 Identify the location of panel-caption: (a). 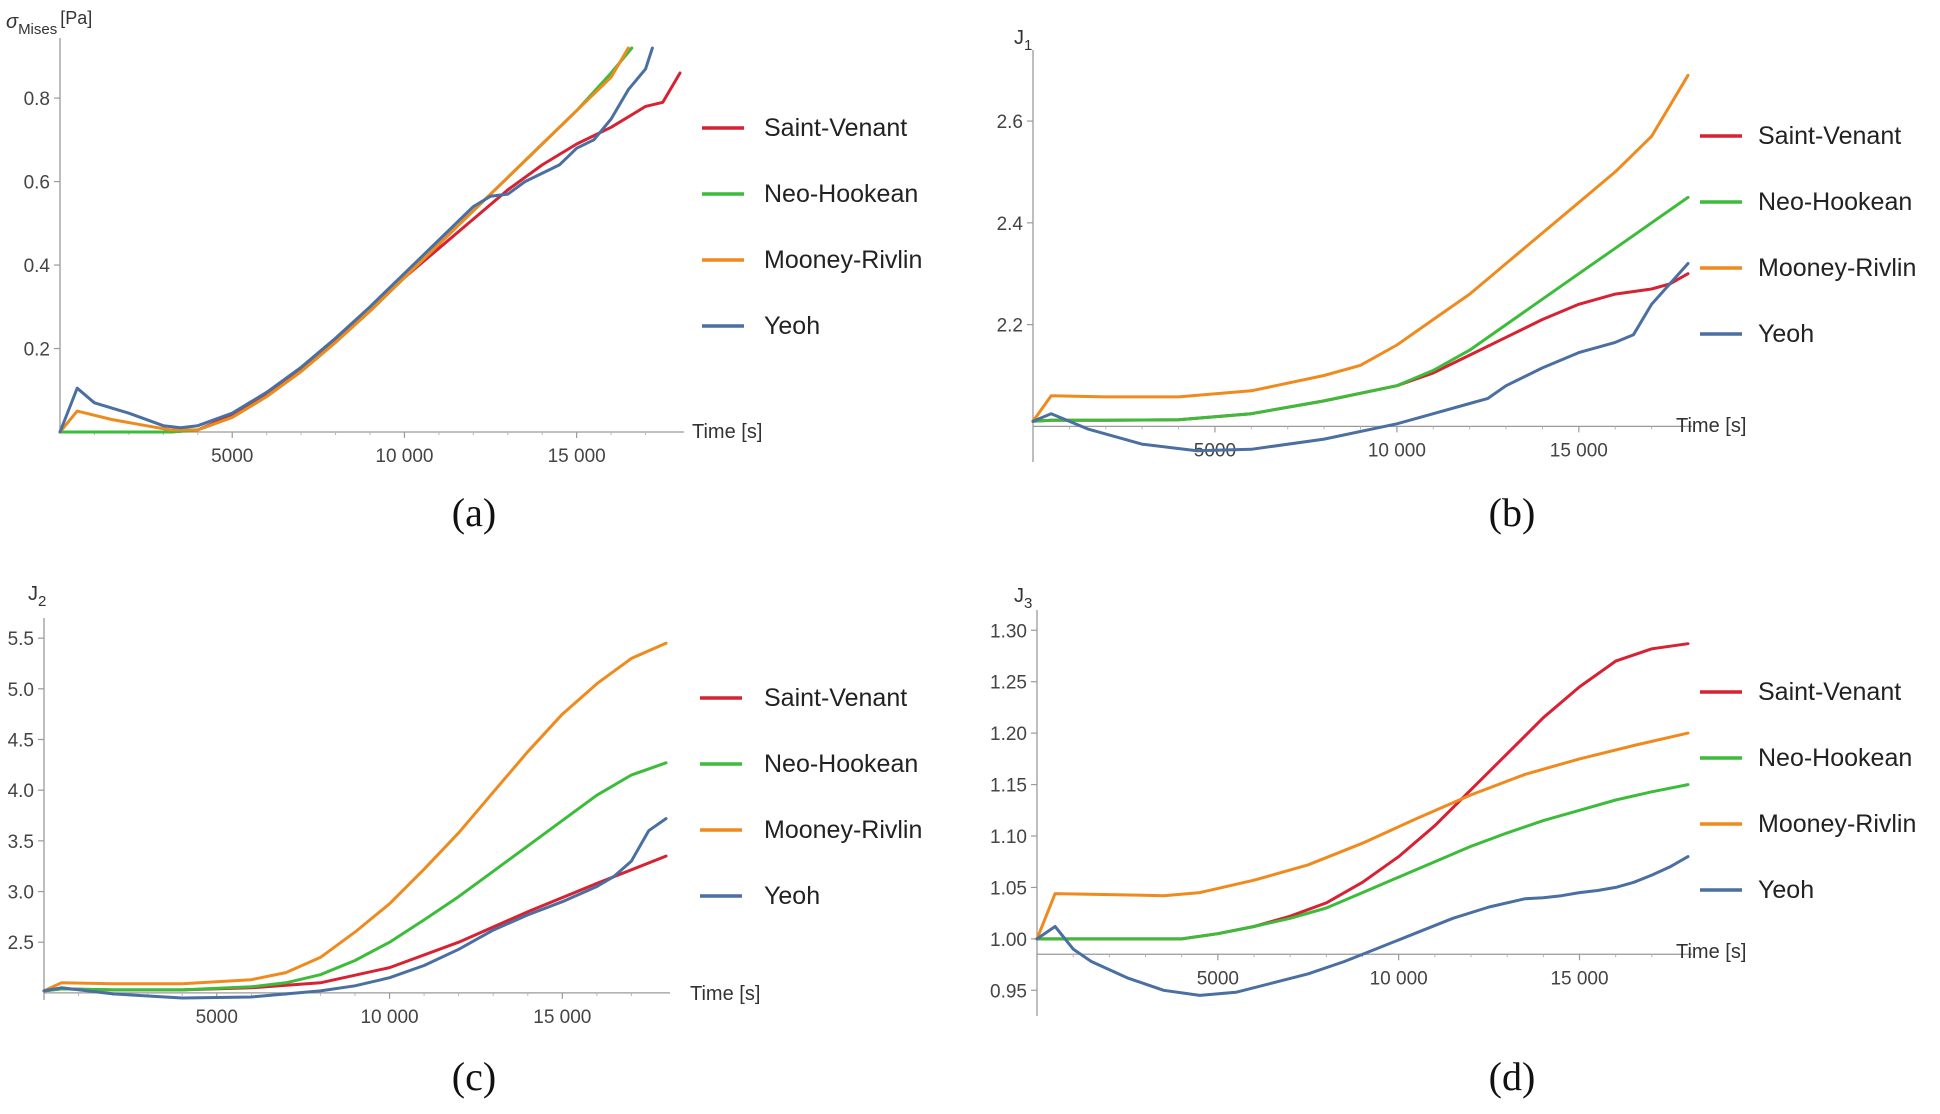
(474, 512).